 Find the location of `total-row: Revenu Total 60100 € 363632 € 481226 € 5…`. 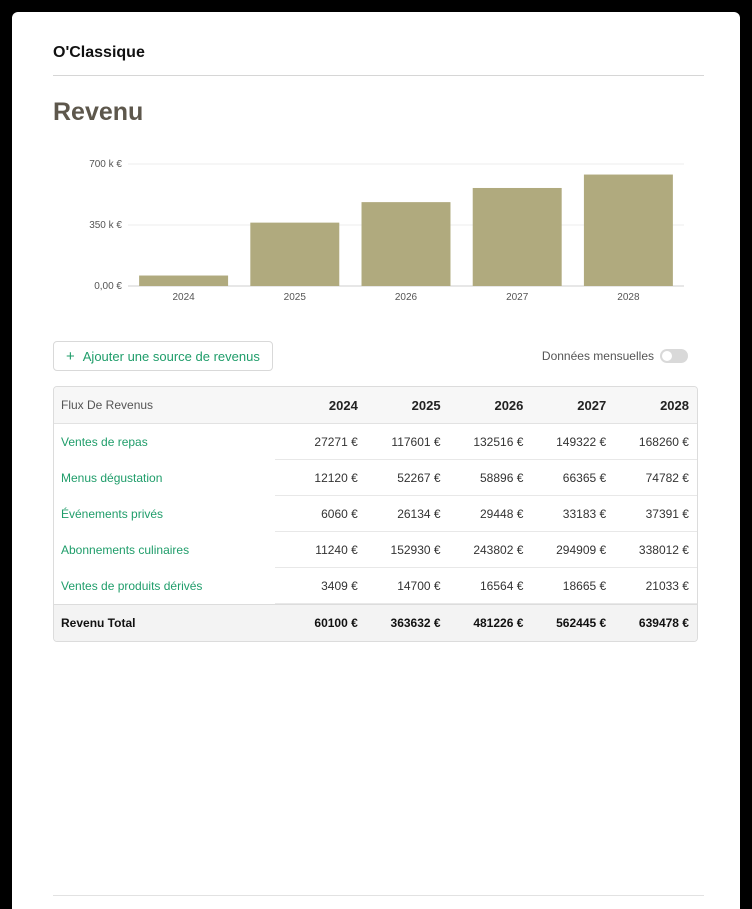

total-row: Revenu Total 60100 € 363632 € 481226 € 5… is located at coordinates (375, 622).